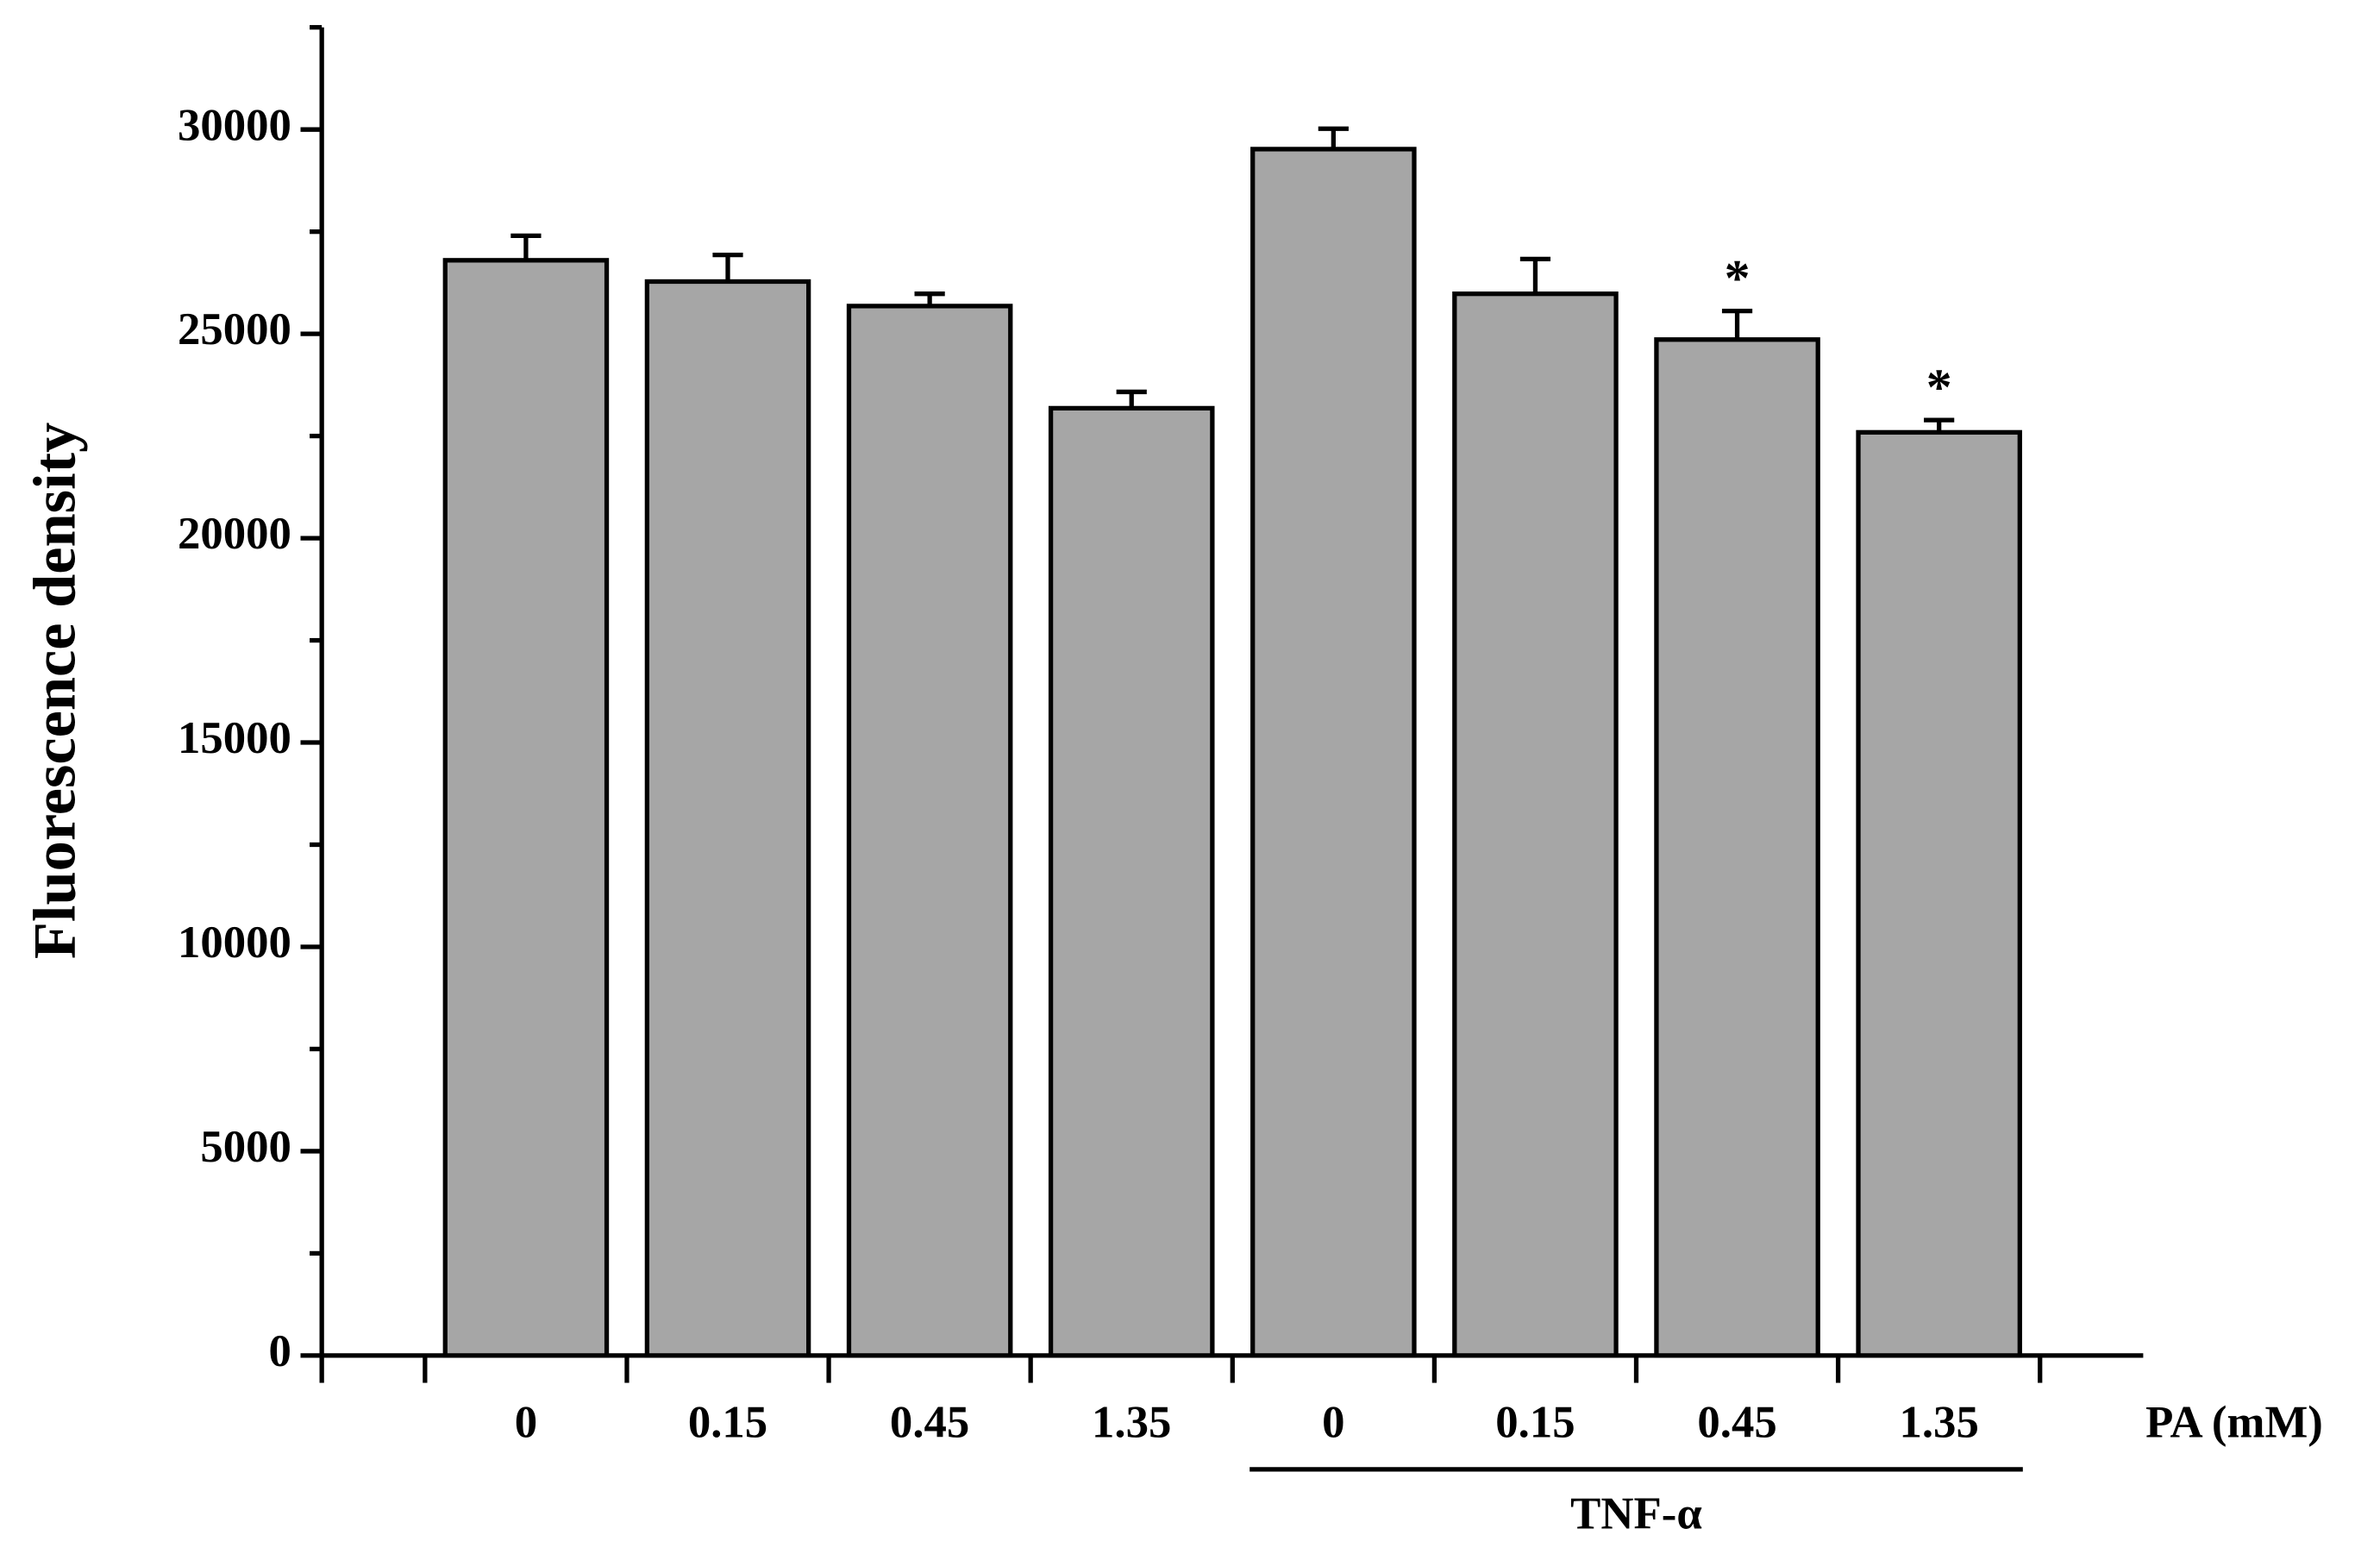 This screenshot has width=2380, height=1560. What do you see at coordinates (56, 691) in the screenshot?
I see `y-axis-title: Fluorescence density` at bounding box center [56, 691].